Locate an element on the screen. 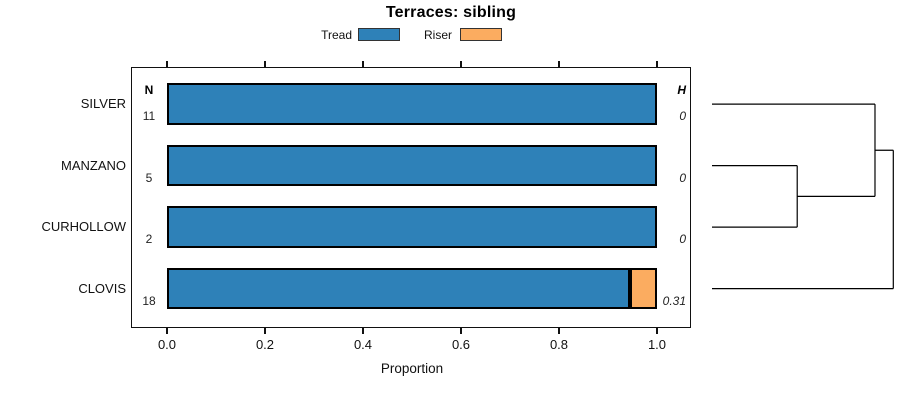 The image size is (900, 400). x-tick-label: 0.4 is located at coordinates (363, 344).